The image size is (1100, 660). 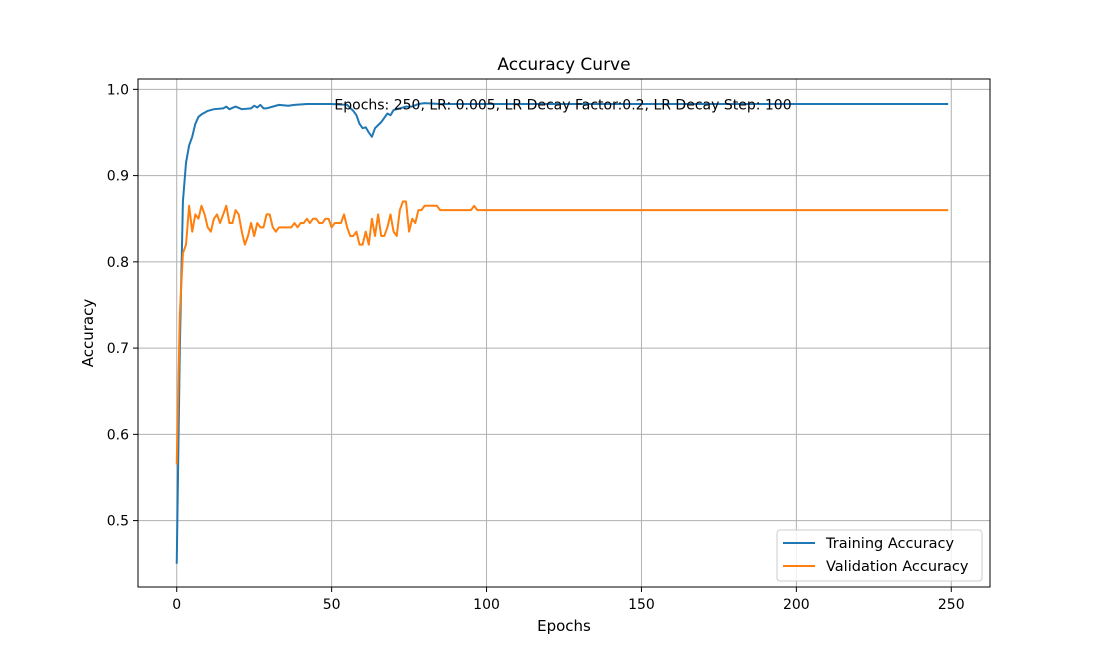 What do you see at coordinates (118, 435) in the screenshot?
I see `y-tick-label: 0.6` at bounding box center [118, 435].